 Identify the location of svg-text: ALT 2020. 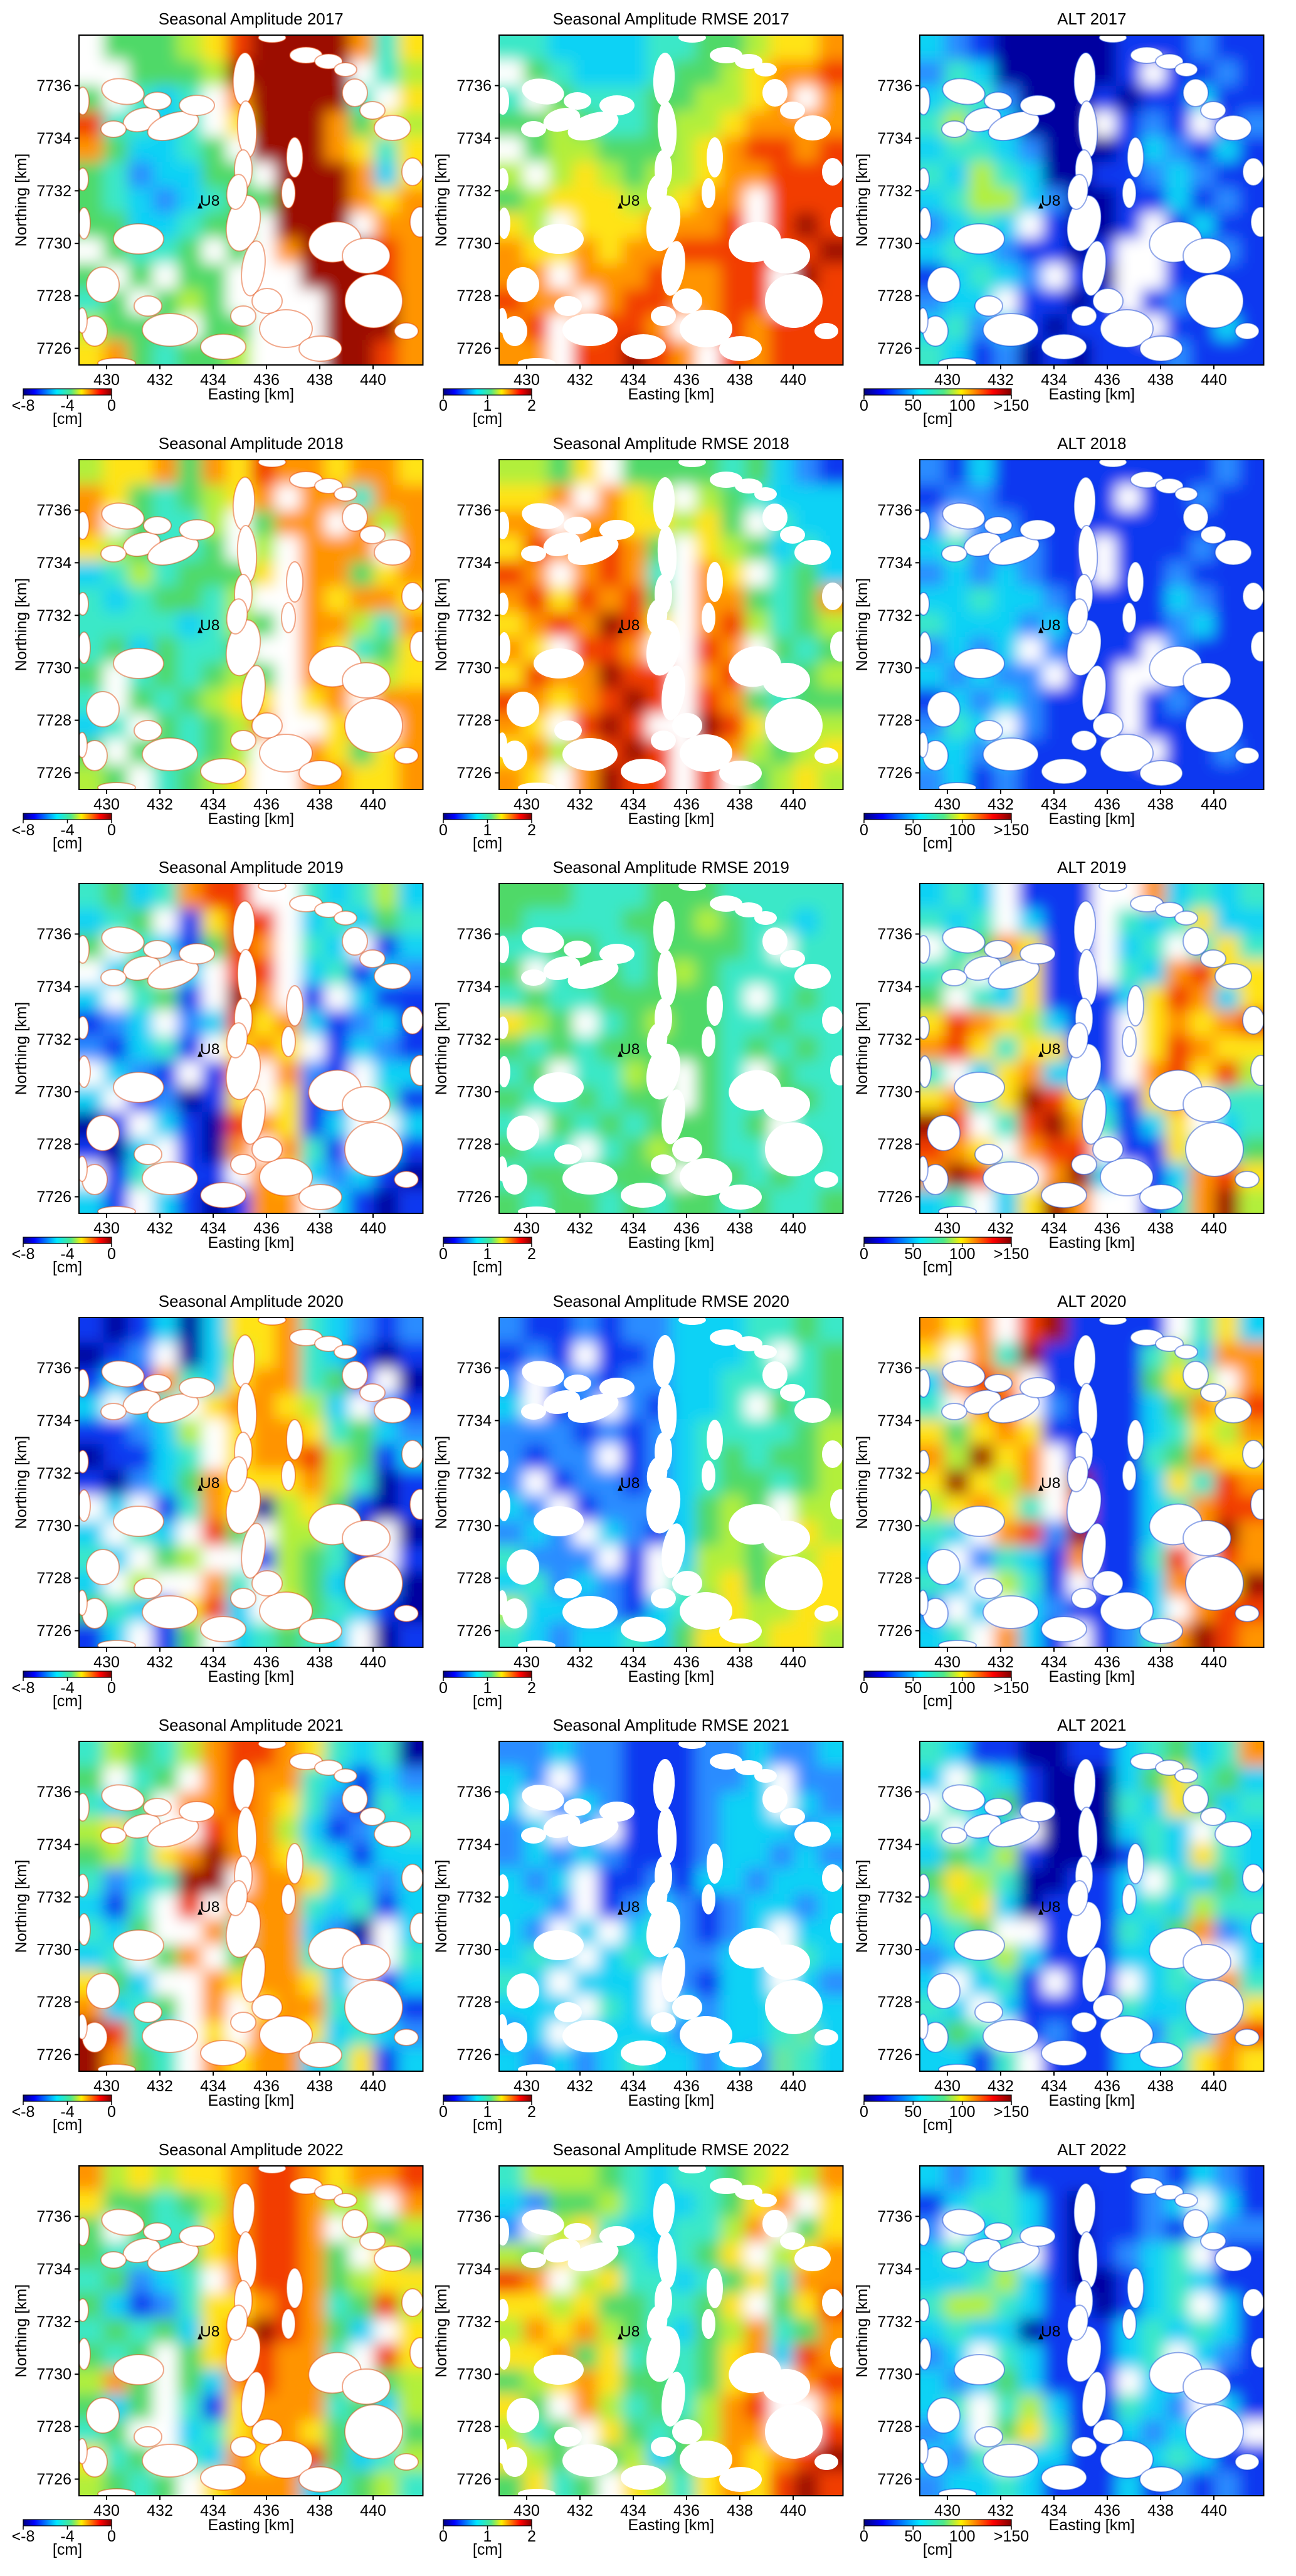
(1091, 1301).